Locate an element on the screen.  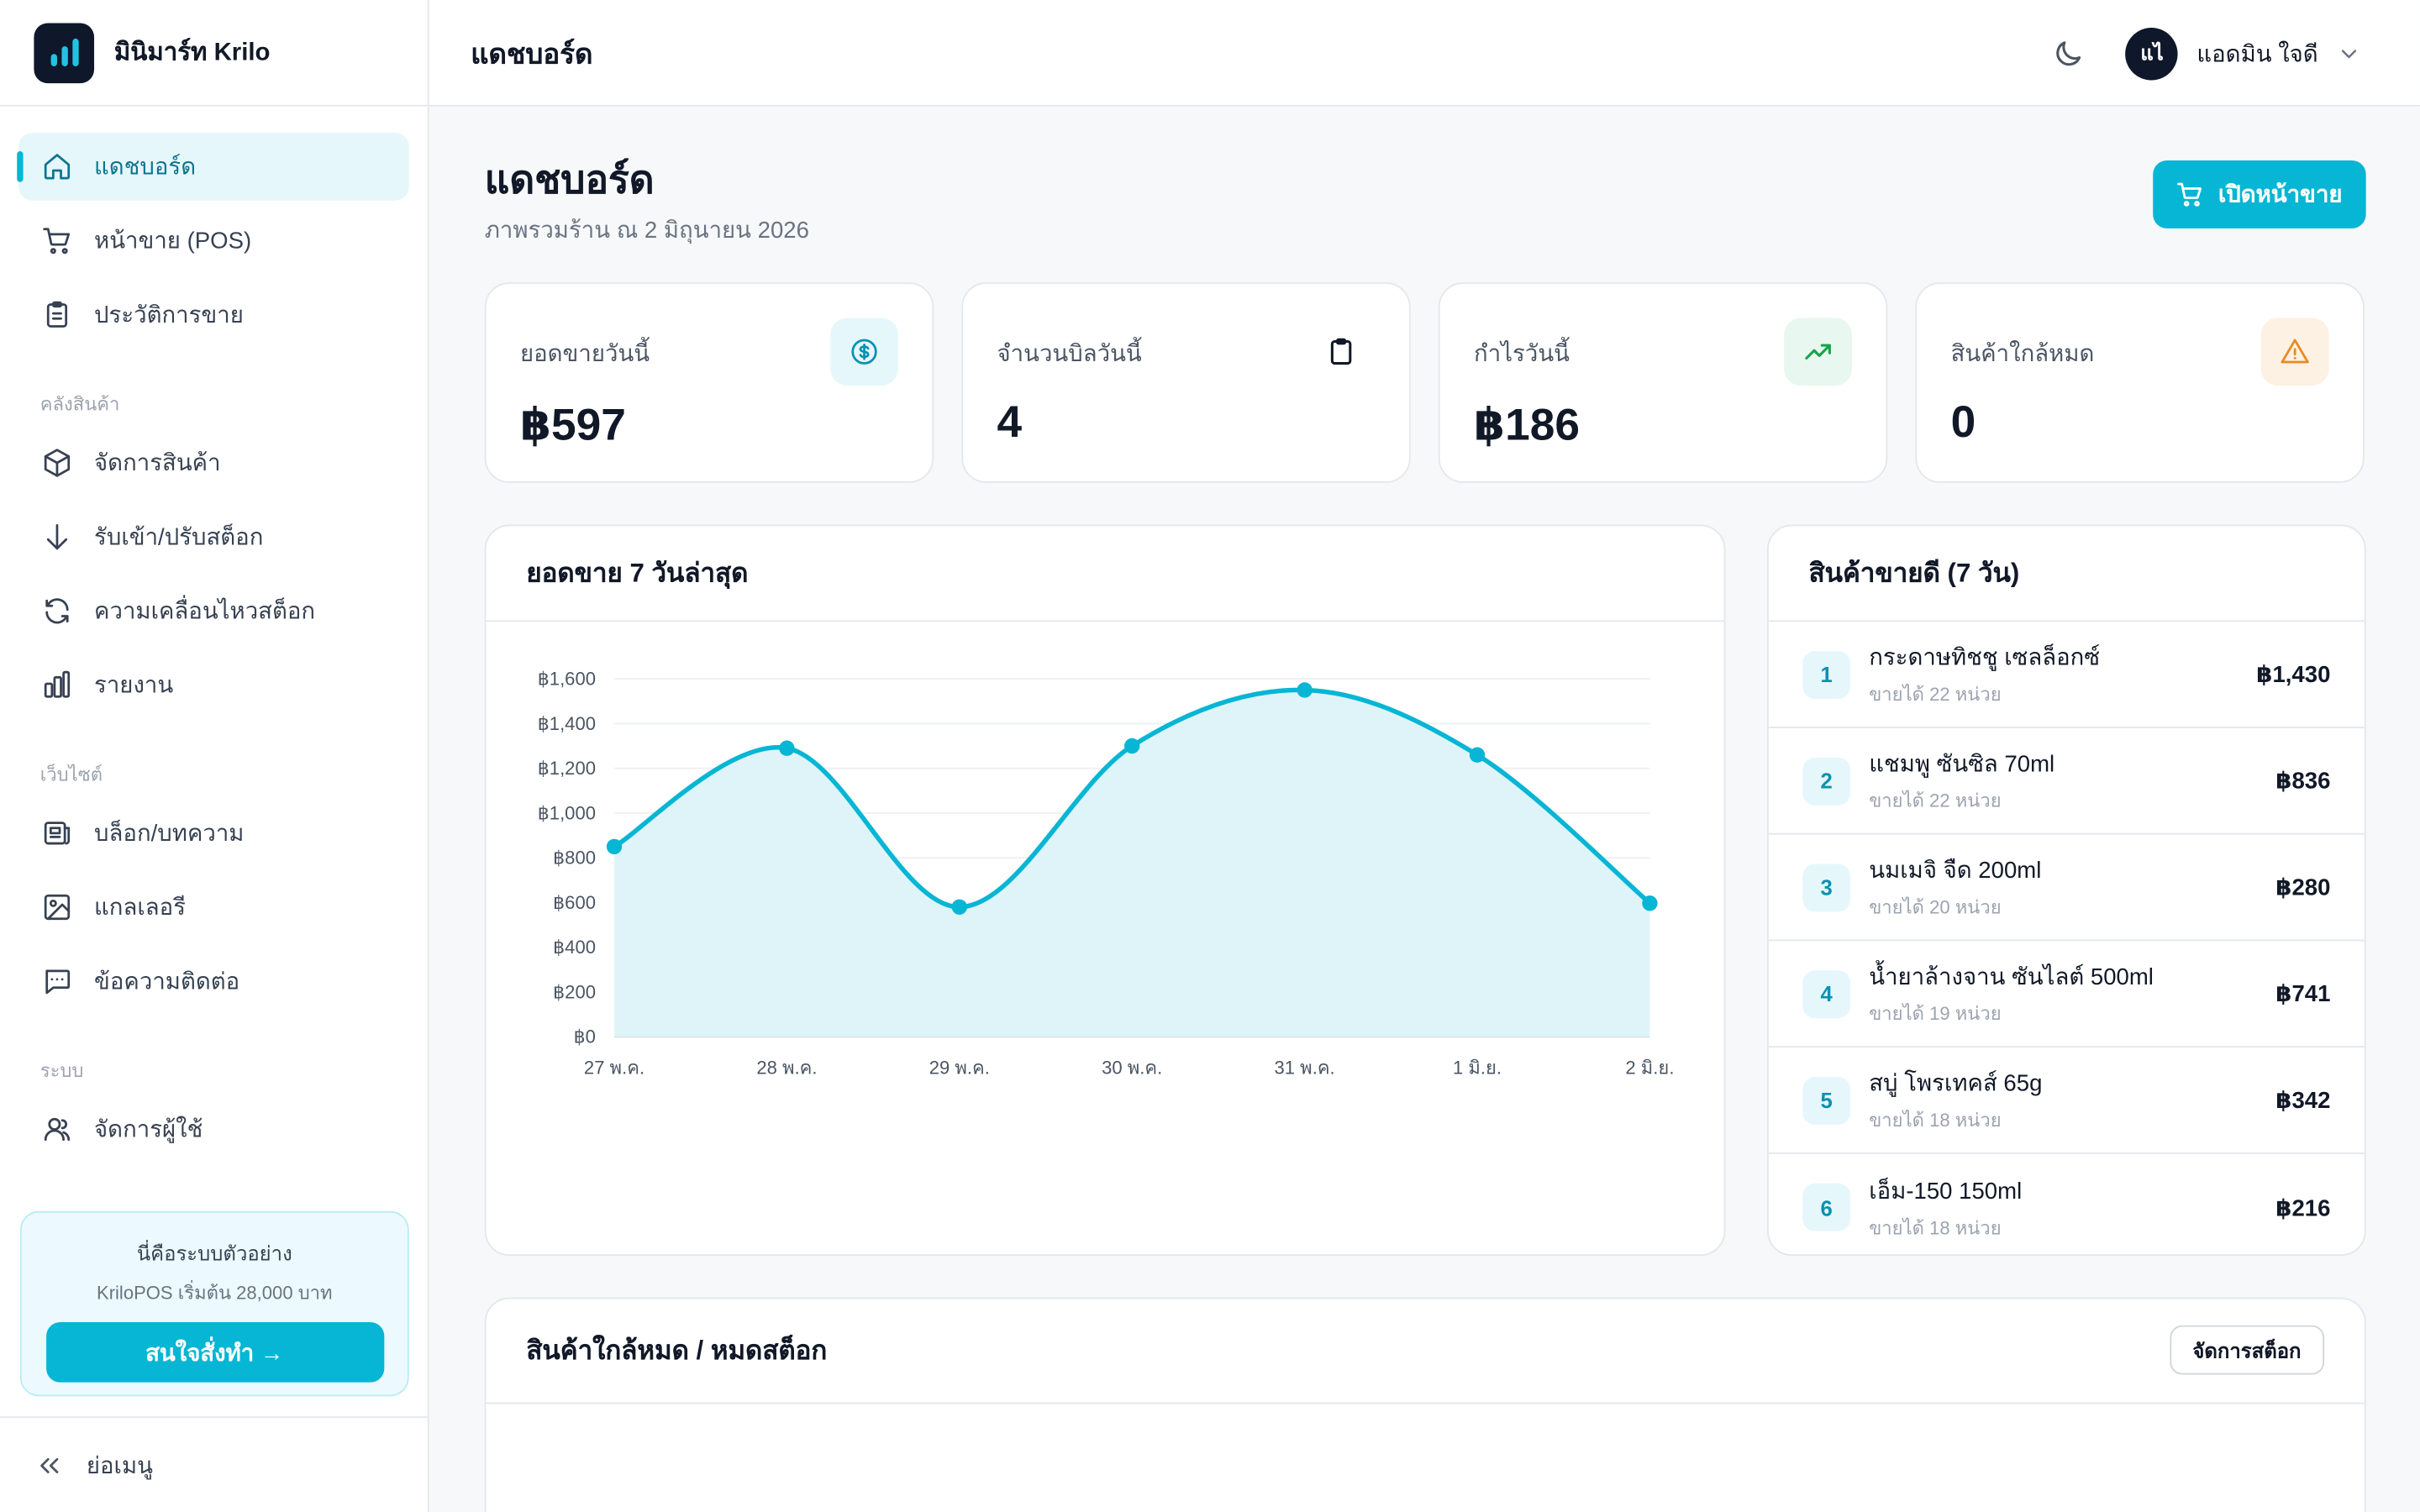
sales-chart-title: ยอดขาย 7 วันล่าสุด is located at coordinates (1105, 574).